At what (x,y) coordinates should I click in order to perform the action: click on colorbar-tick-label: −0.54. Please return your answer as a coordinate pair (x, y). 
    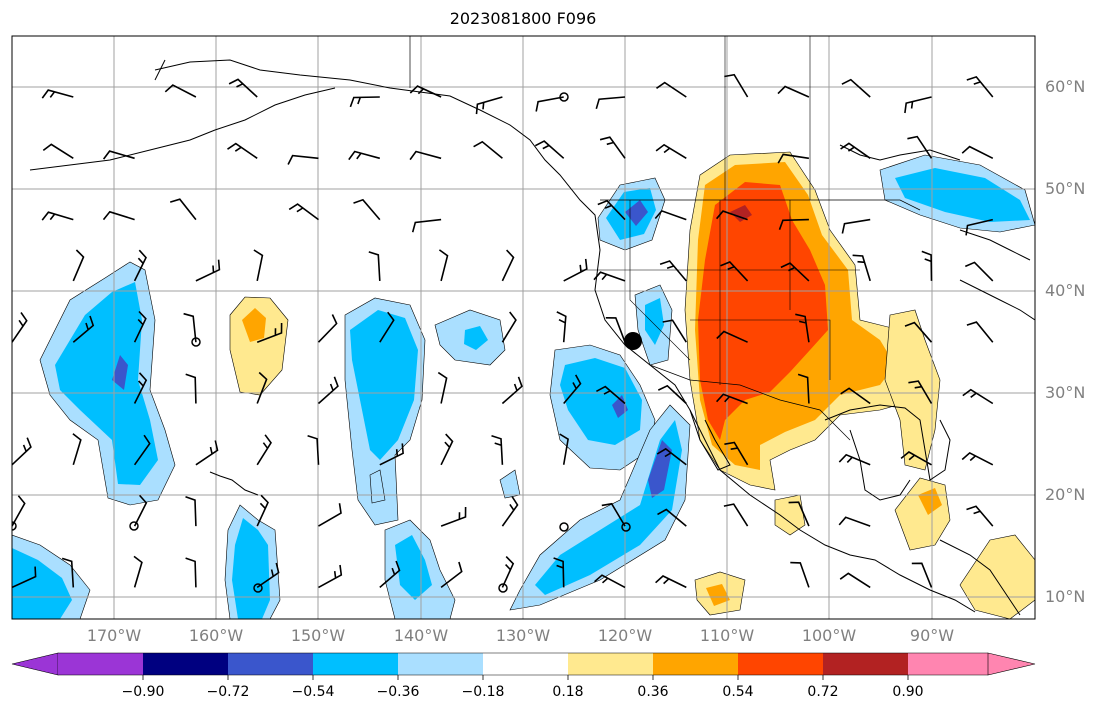
    Looking at the image, I should click on (313, 692).